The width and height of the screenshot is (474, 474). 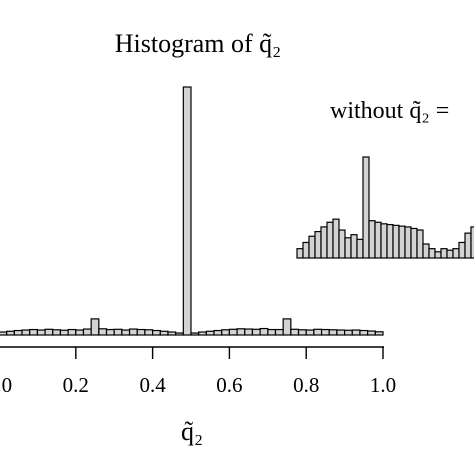 What do you see at coordinates (229, 385) in the screenshot?
I see `x-tick-label: 0.6` at bounding box center [229, 385].